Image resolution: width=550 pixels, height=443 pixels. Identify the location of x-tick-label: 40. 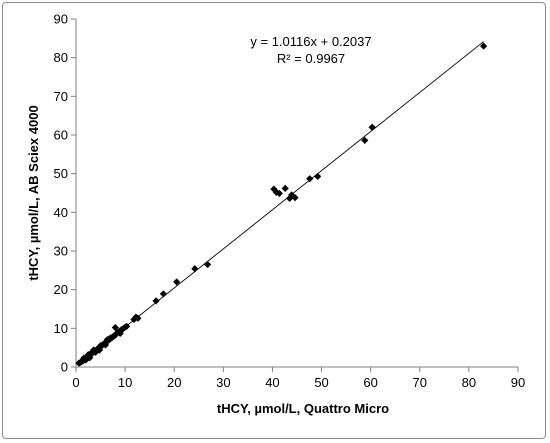
(272, 382).